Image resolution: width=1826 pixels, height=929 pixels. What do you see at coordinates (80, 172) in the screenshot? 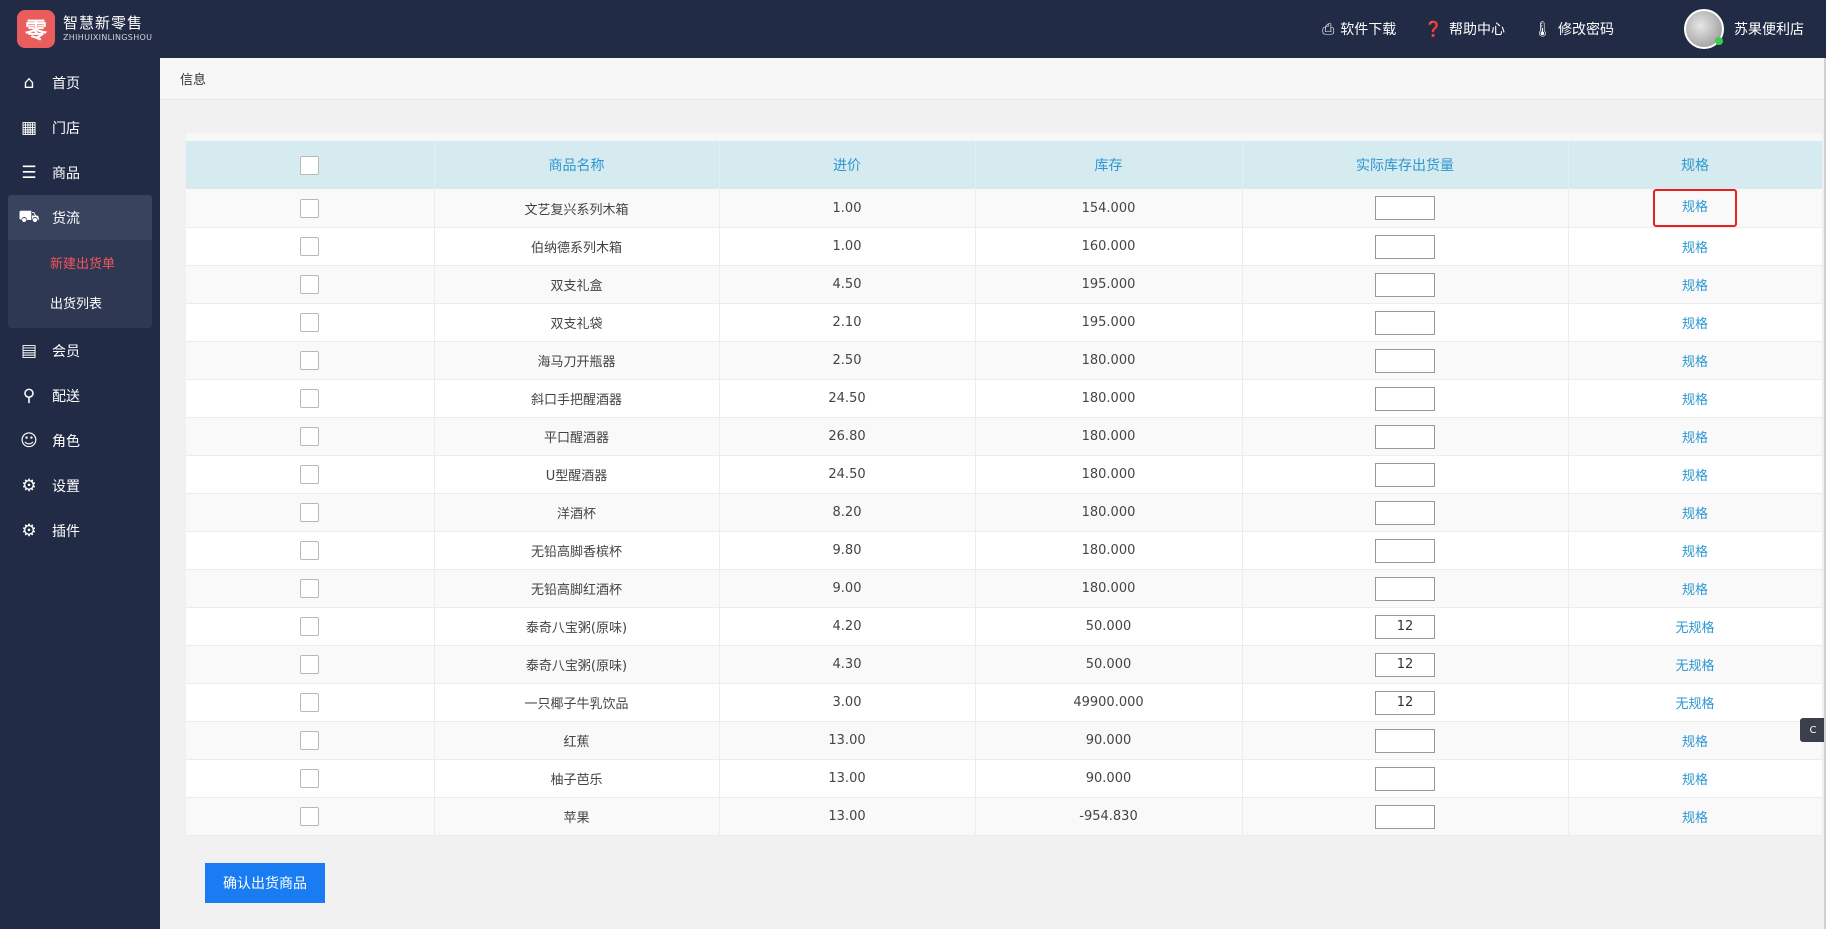
I see `sidebar-item-2: ☰ 商品` at bounding box center [80, 172].